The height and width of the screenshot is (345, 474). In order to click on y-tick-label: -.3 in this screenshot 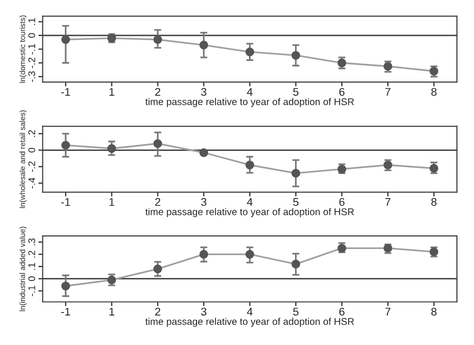, I will do `click(32, 76)`.